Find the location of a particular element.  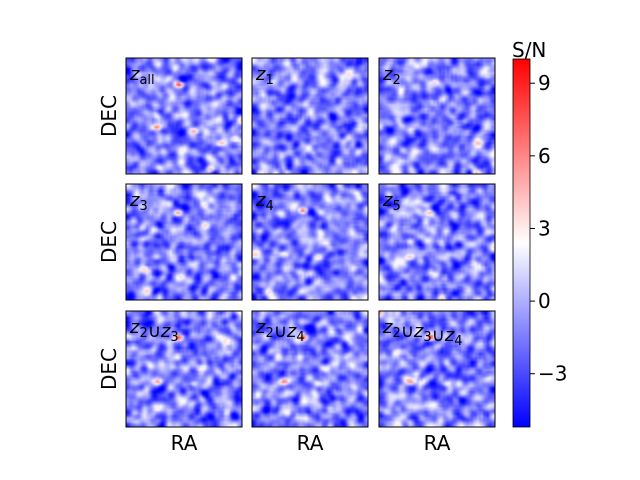

heatmap-panel: z1 is located at coordinates (310, 116).